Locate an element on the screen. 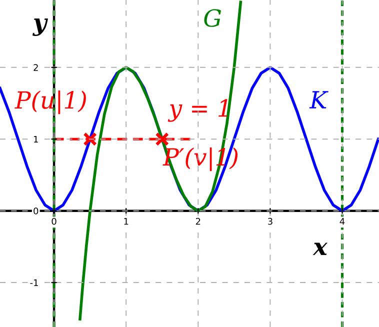 This screenshot has height=327, width=379. x-tick-label: 4 is located at coordinates (342, 221).